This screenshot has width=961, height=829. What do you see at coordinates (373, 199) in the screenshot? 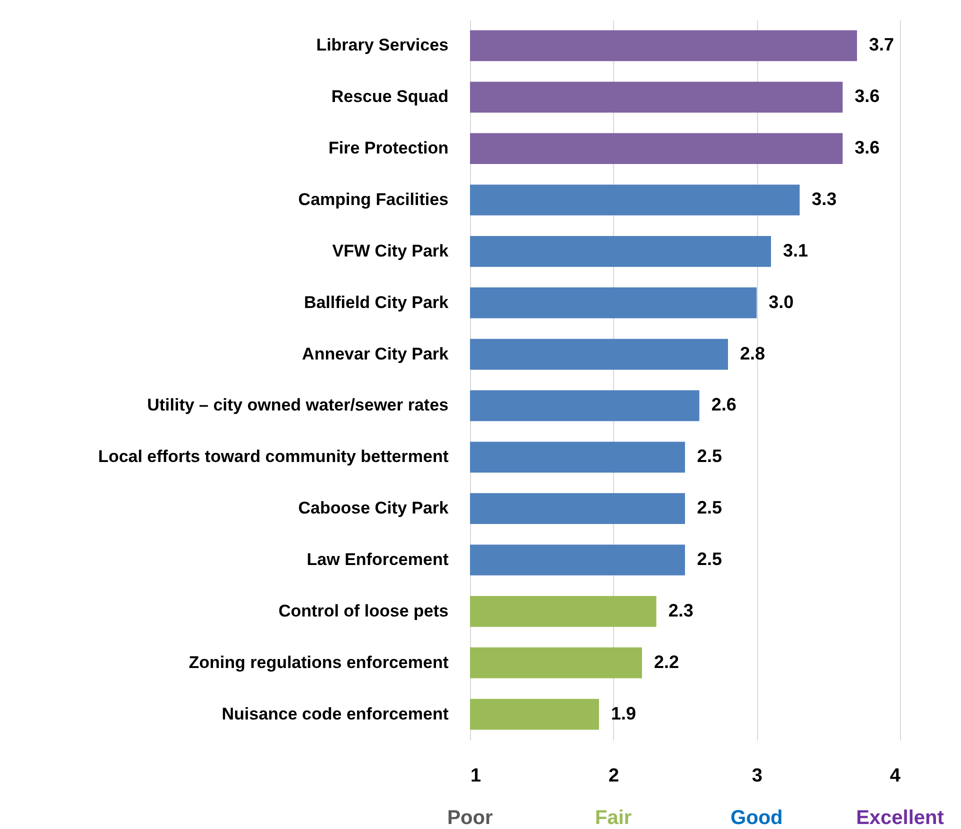
I see `y-tick-label: Camping Facilities` at bounding box center [373, 199].